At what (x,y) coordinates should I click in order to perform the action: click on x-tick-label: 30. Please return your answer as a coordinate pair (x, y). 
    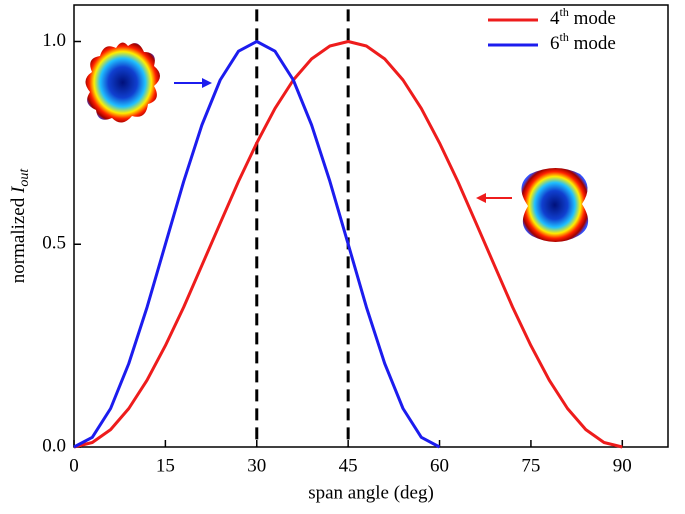
    Looking at the image, I should click on (256, 465).